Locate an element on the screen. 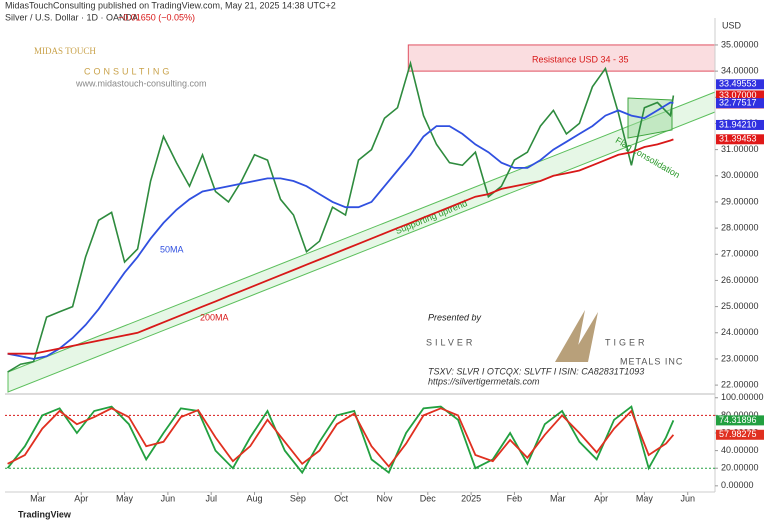  x-tick-label: 2025 is located at coordinates (471, 498).